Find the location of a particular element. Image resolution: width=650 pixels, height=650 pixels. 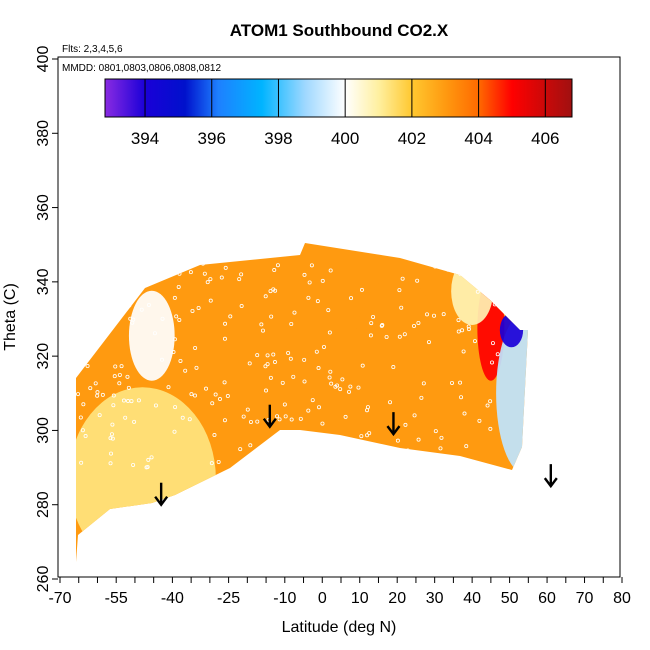

tropopause-arrow is located at coordinates (393, 424).